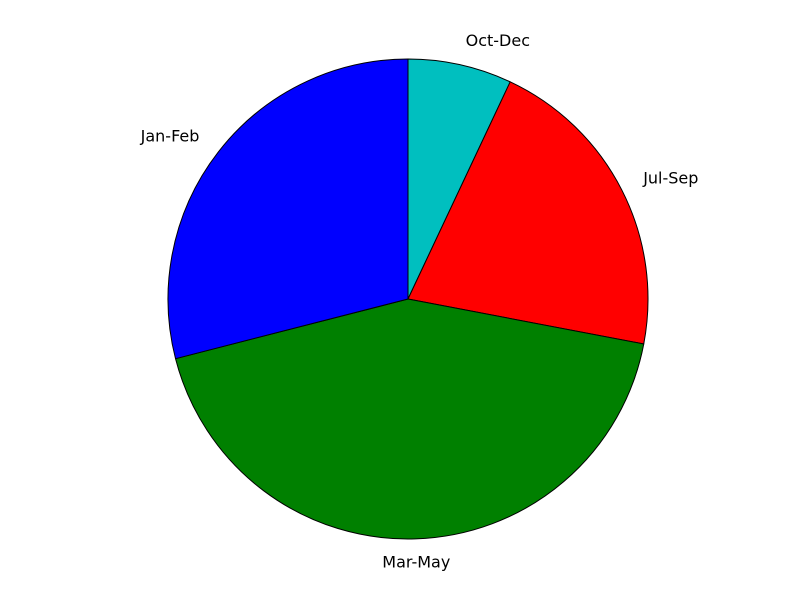  Describe the element at coordinates (459, 179) in the screenshot. I see `pie-slice-oct-dec` at that location.